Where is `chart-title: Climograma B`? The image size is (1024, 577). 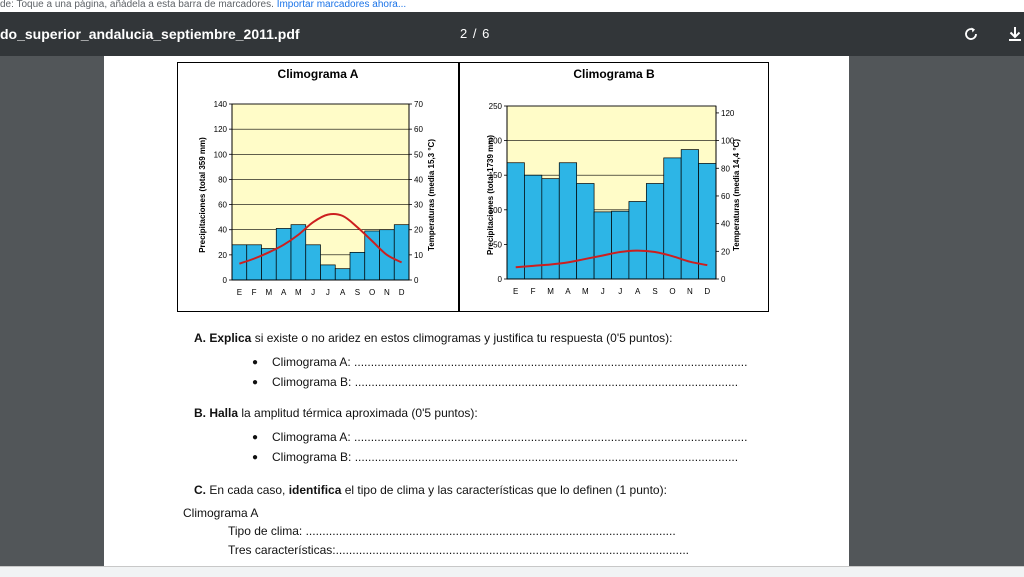 chart-title: Climograma B is located at coordinates (614, 74).